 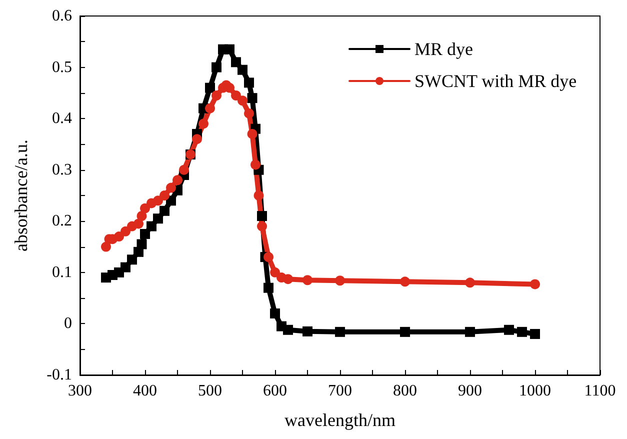 What do you see at coordinates (600, 391) in the screenshot?
I see `x-tick-label: 1100` at bounding box center [600, 391].